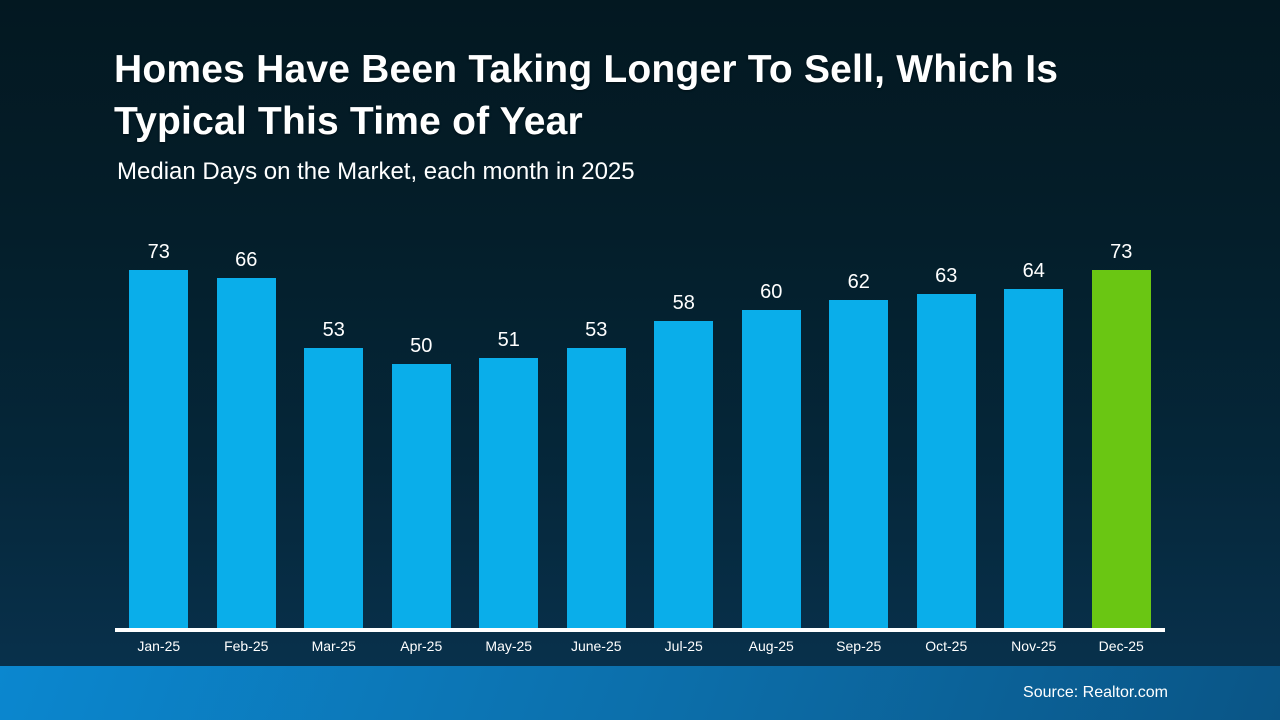 This screenshot has height=720, width=1280. I want to click on bar-value-label: 58, so click(683, 302).